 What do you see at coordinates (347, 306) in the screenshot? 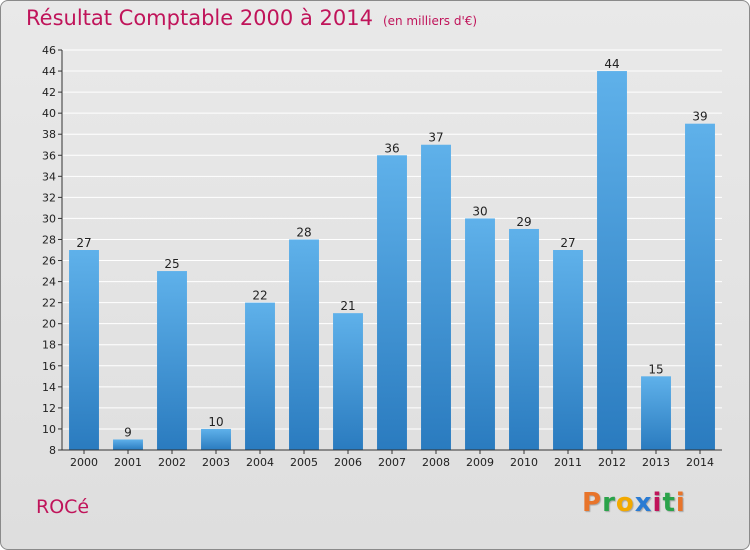
I see `bar-value-label: 21` at bounding box center [347, 306].